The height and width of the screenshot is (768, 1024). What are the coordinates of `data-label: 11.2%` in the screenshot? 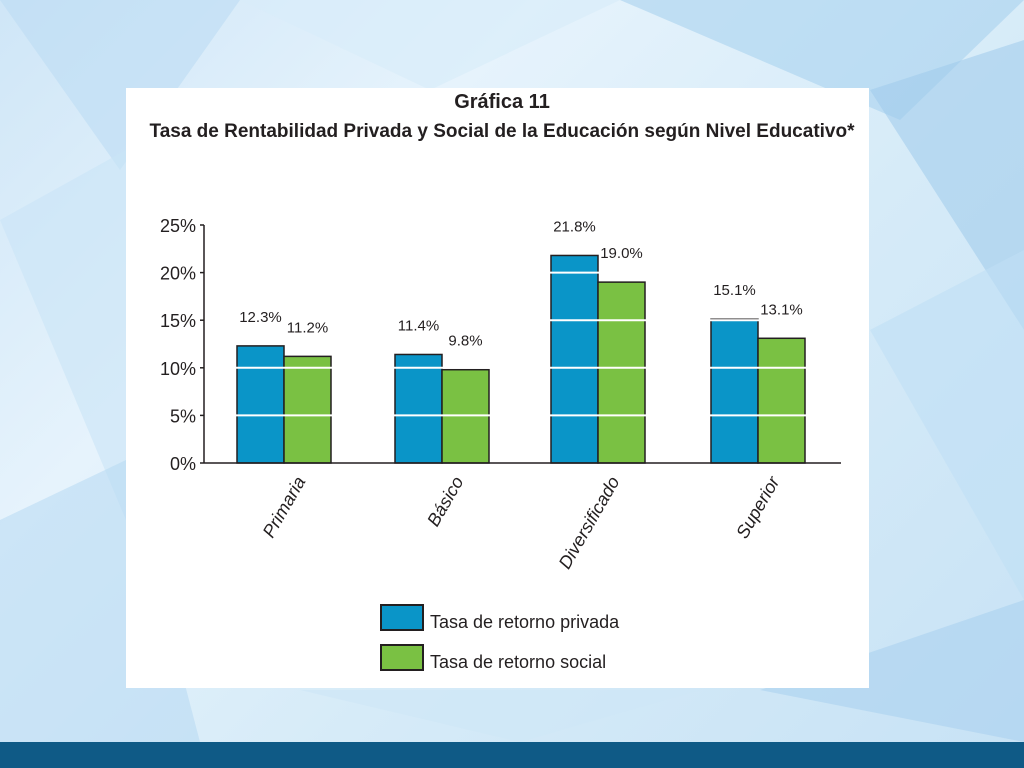 It's located at (307, 327).